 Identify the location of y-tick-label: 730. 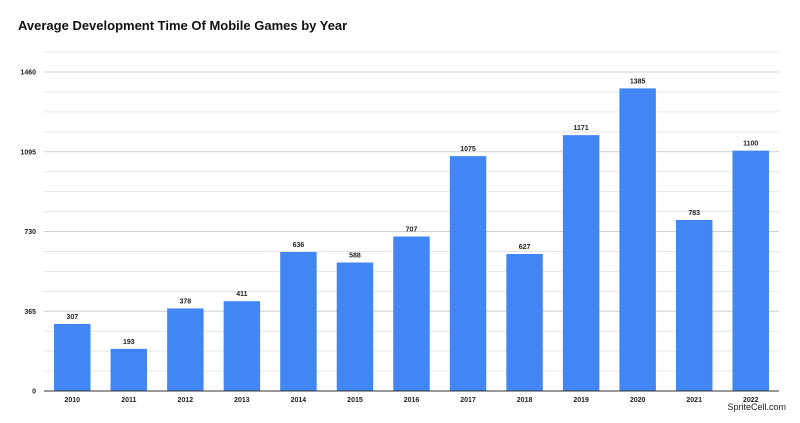
(30, 232).